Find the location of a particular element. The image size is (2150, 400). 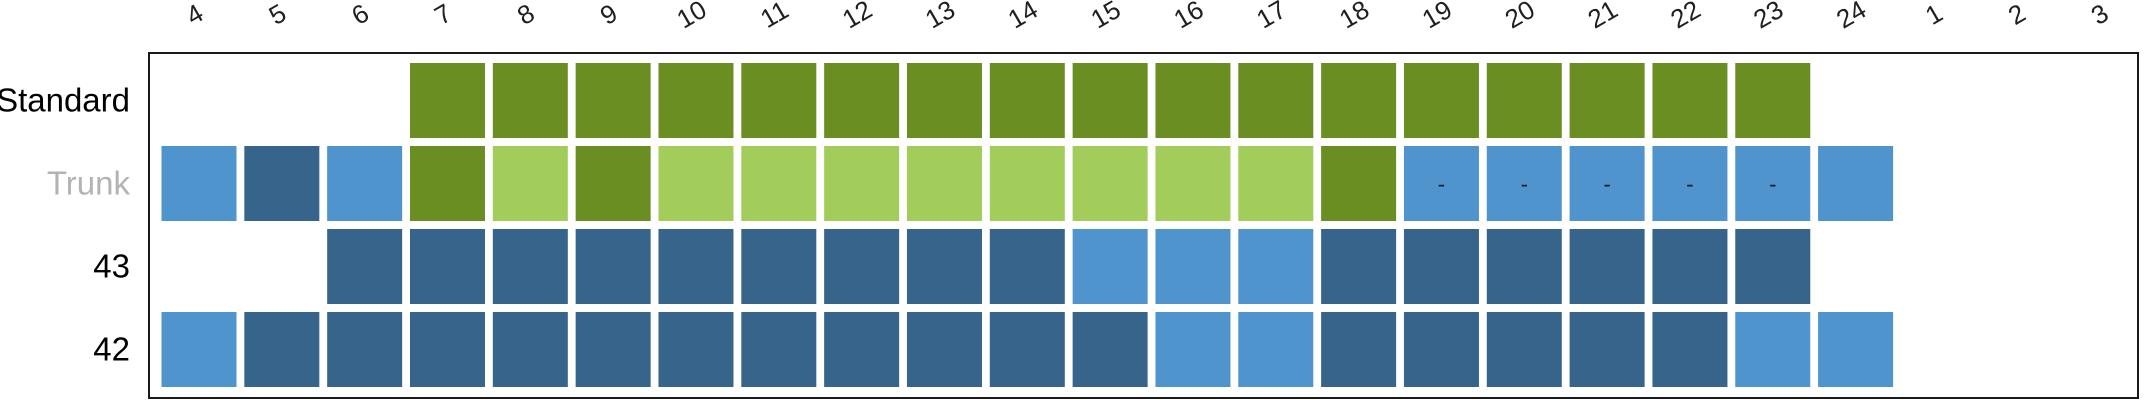

row-label: Trunk is located at coordinates (89, 183).